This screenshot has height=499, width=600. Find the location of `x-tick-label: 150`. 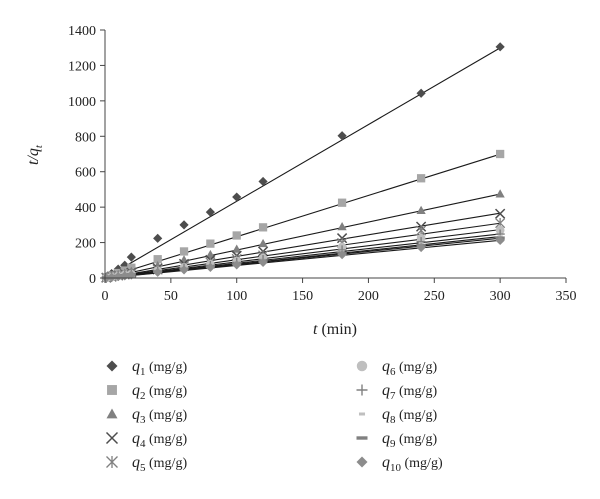

x-tick-label: 150 is located at coordinates (302, 296).